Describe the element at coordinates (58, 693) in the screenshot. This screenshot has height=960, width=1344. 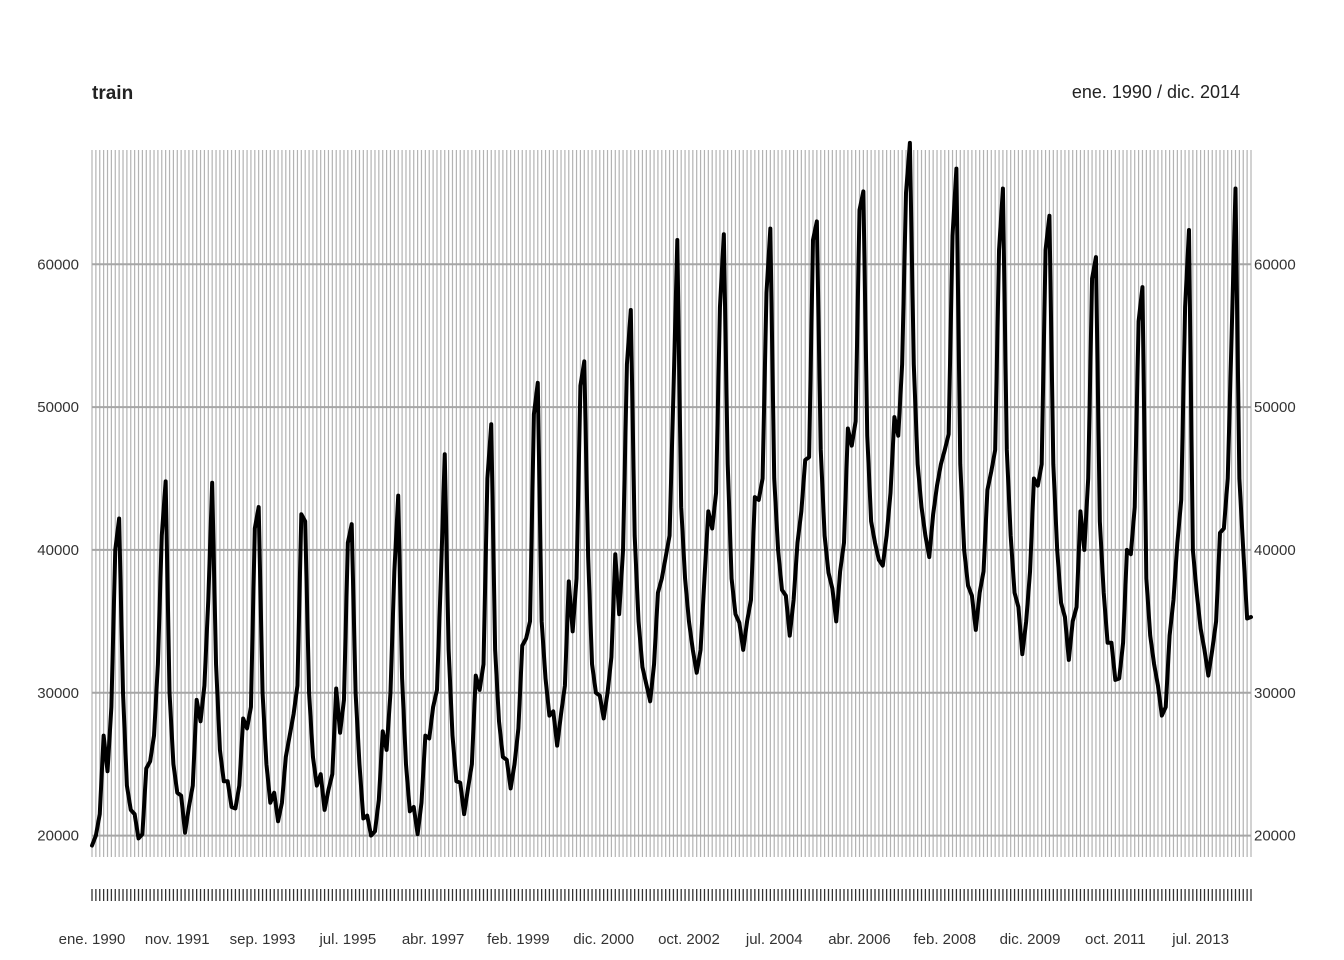
I see `y-tick-label-left: 30000` at that location.